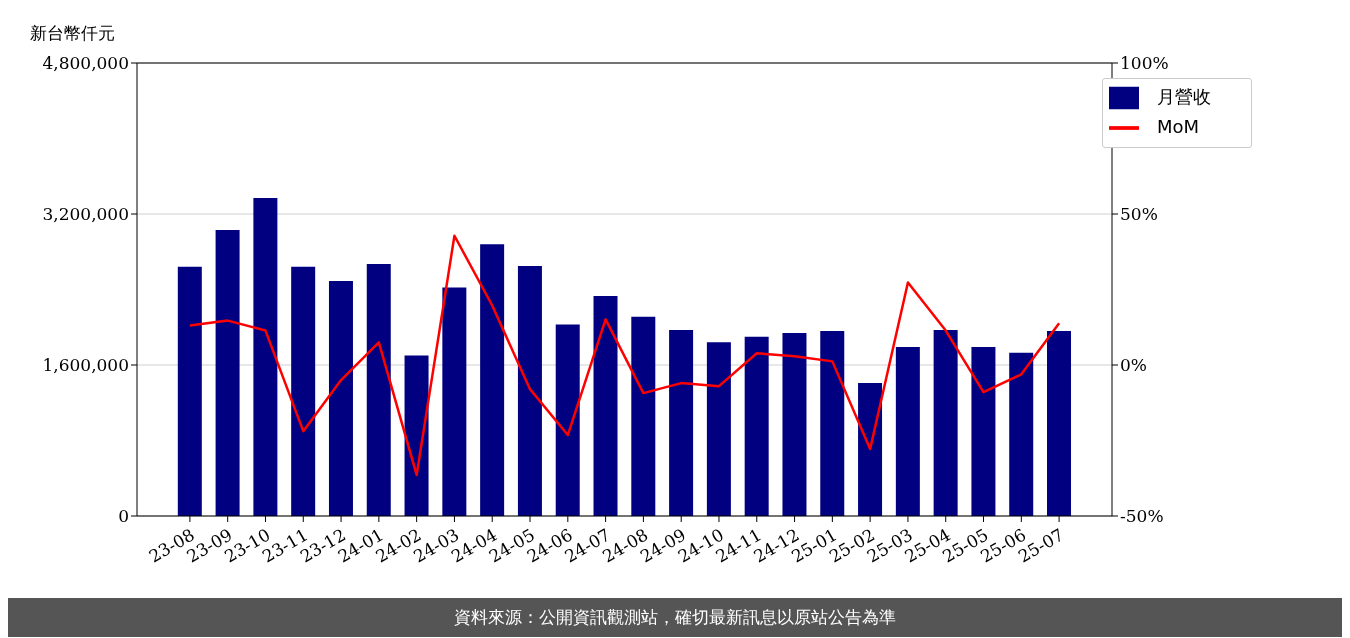  I want to click on y-tick-label: 4,800,000, so click(85, 63).